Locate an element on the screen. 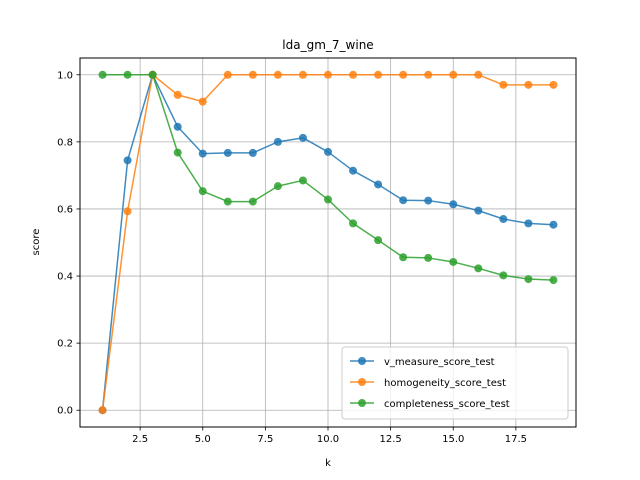  y-tick-label: 1.0 is located at coordinates (65, 75).